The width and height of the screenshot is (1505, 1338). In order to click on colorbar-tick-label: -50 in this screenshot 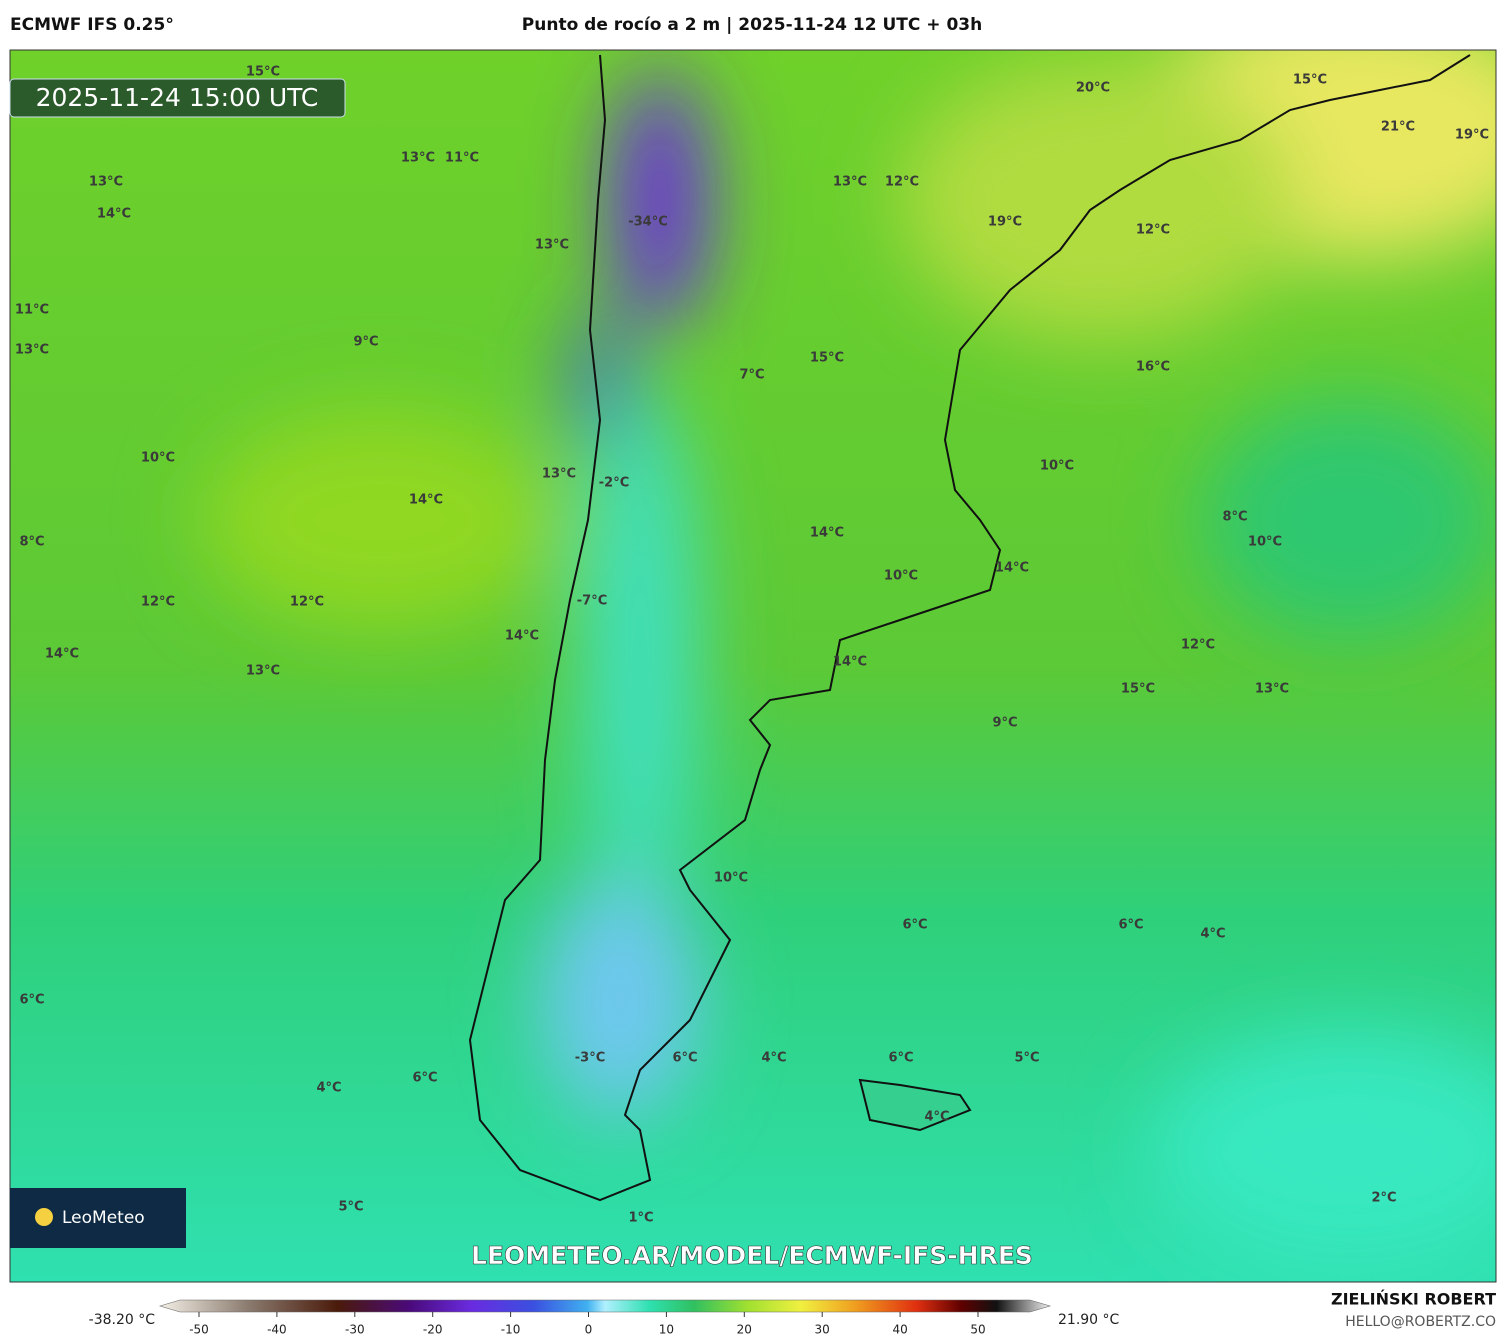, I will do `click(199, 1330)`.